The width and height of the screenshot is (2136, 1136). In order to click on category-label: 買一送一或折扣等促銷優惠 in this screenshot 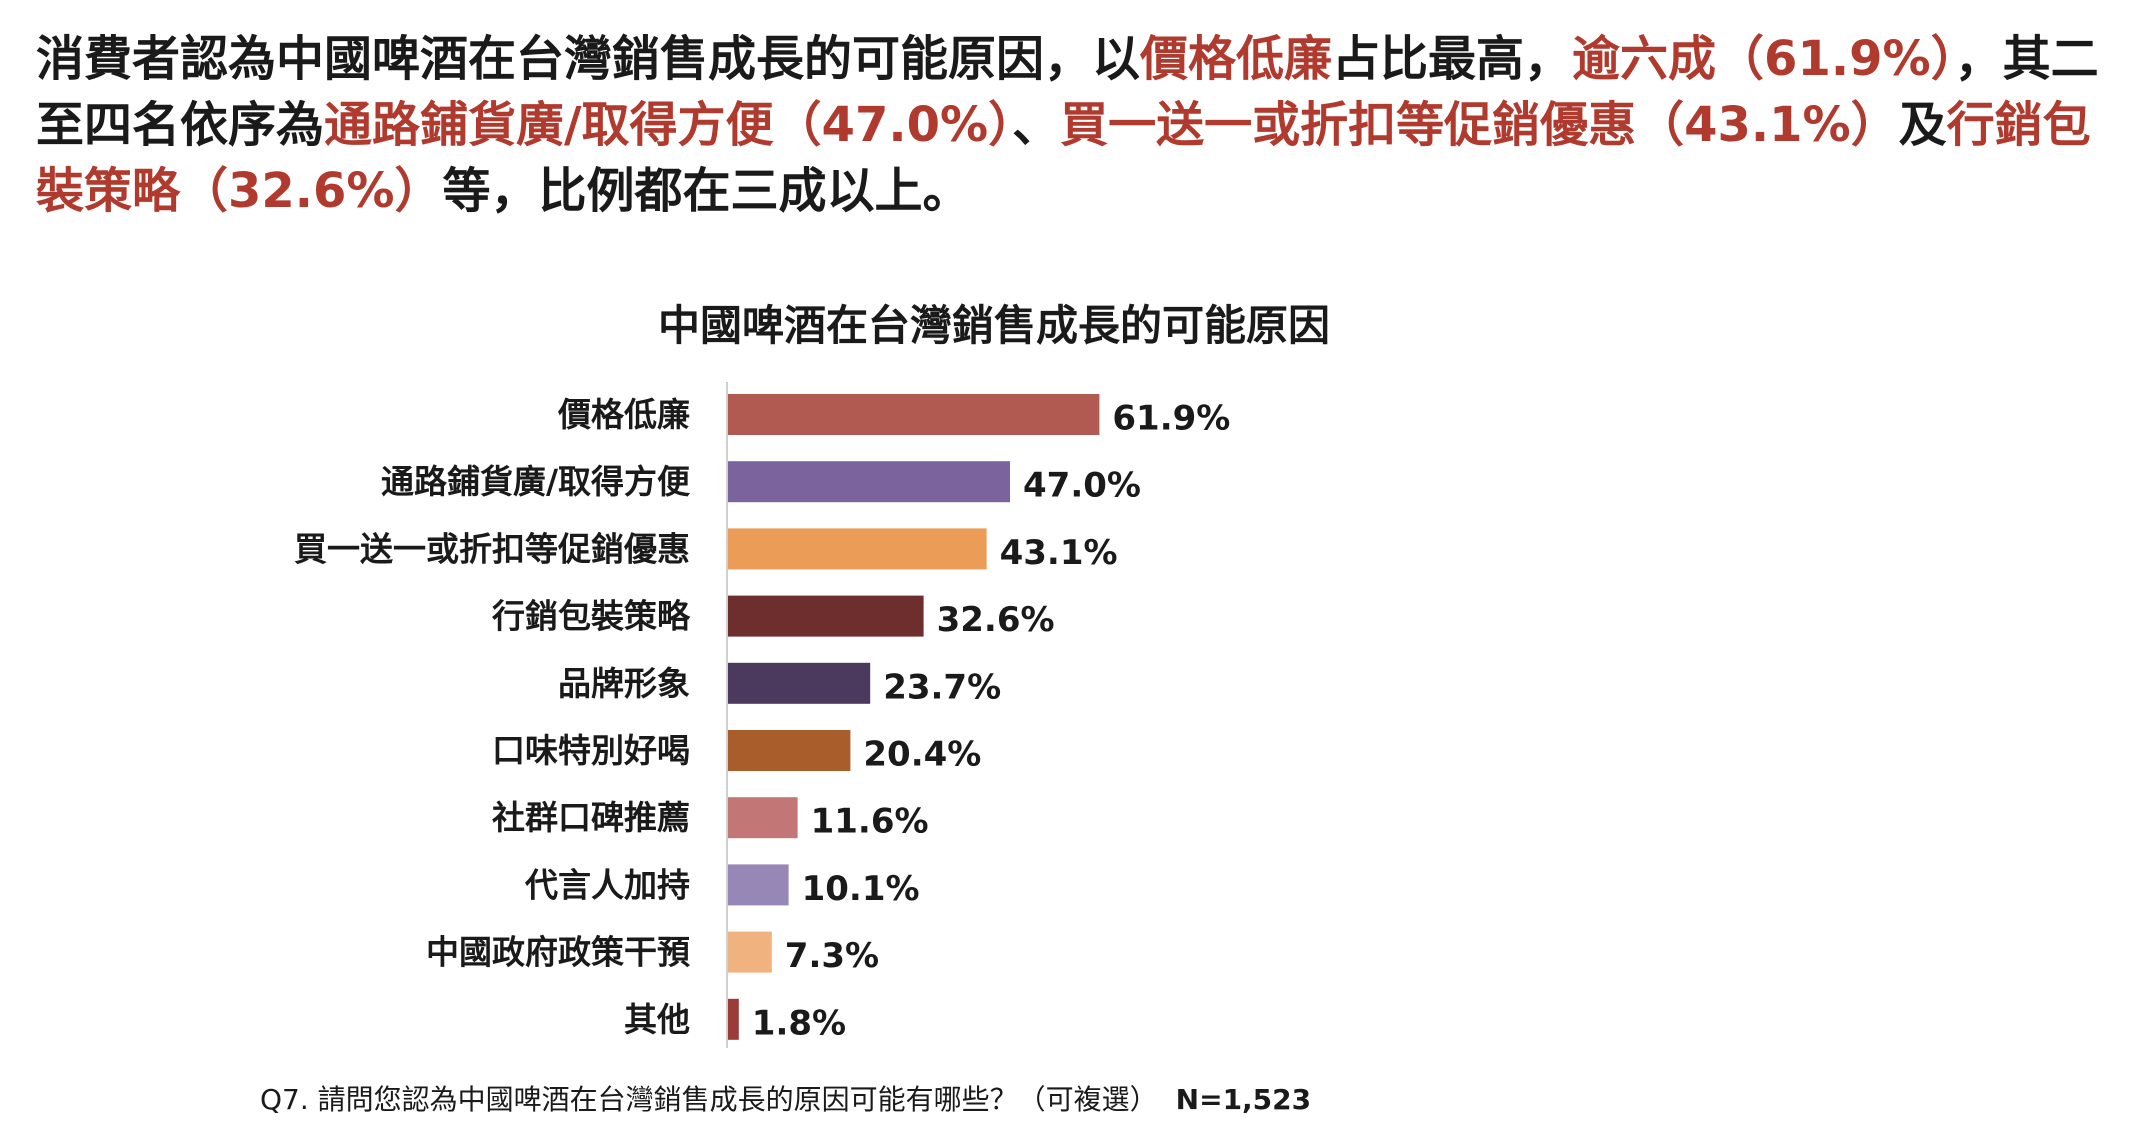, I will do `click(492, 548)`.